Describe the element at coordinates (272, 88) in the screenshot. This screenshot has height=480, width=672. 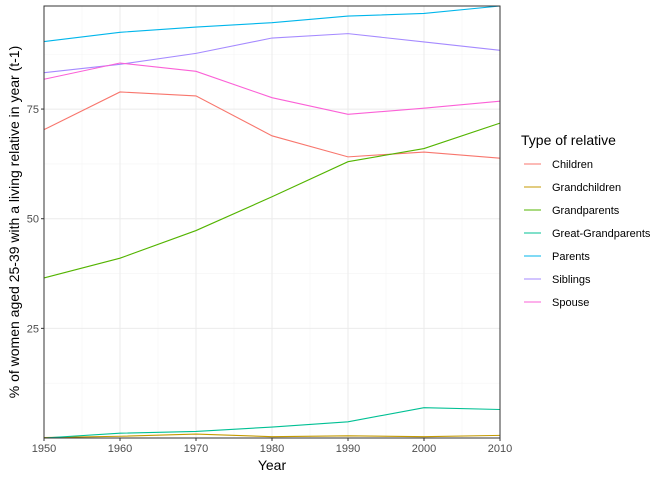
I see `series-line-spouse` at that location.